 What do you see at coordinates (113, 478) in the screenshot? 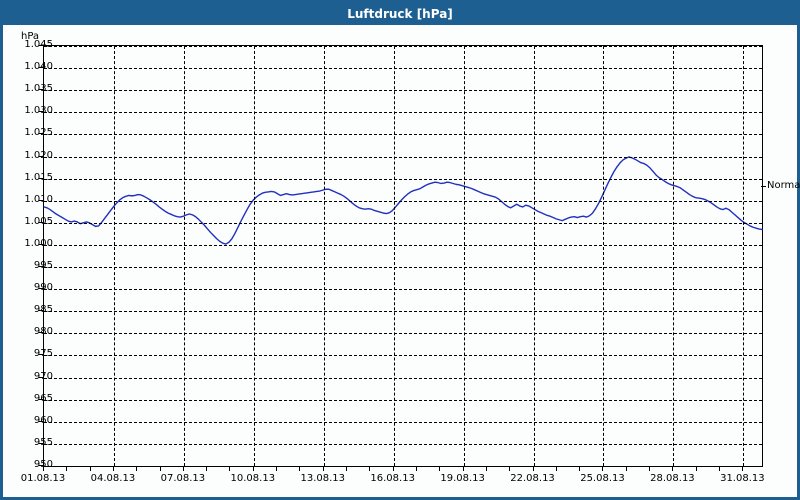
I see `x-axis-tick-label: 04.08.13` at bounding box center [113, 478].